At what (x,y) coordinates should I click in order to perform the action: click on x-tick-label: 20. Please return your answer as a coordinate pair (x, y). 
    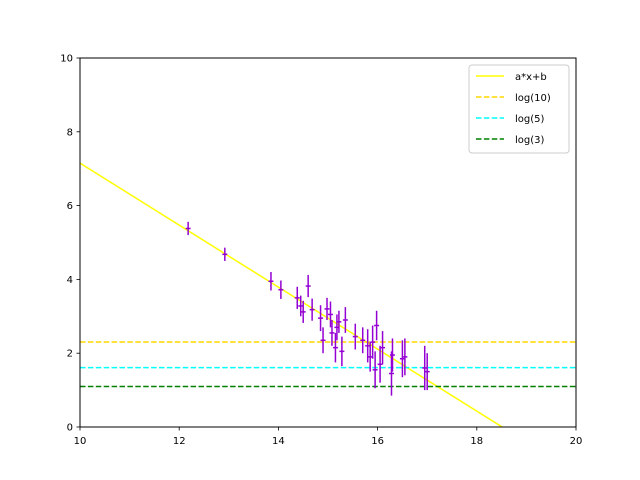
    Looking at the image, I should click on (576, 441).